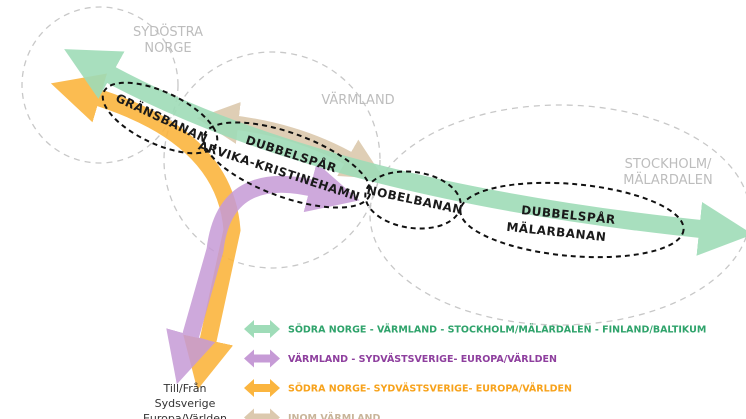 The width and height of the screenshot is (746, 419). Describe the element at coordinates (168, 31) in the screenshot. I see `region-label: SYDÖSTRA` at that location.